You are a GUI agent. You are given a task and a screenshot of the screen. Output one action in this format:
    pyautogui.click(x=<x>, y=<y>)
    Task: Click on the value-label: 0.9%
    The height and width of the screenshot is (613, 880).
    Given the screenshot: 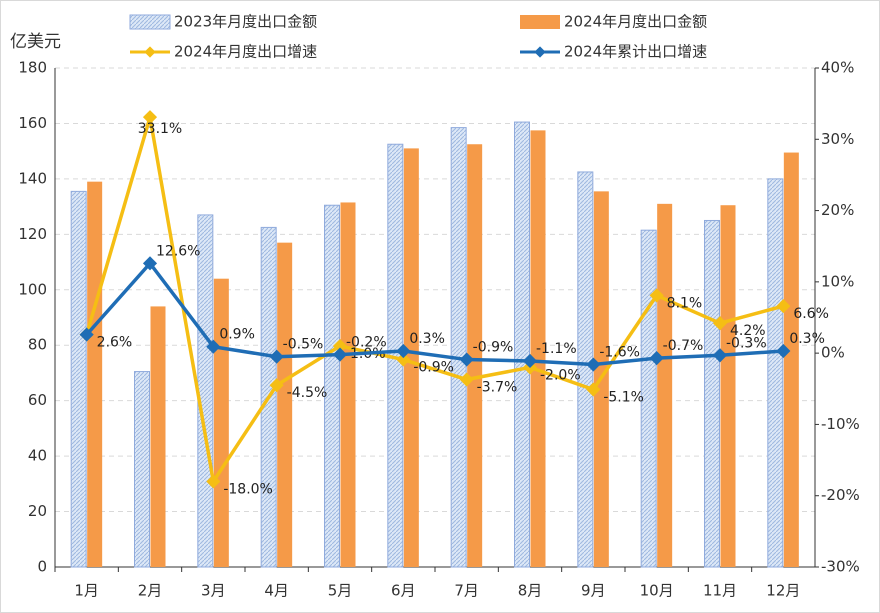 What is the action you would take?
    pyautogui.click(x=237, y=335)
    